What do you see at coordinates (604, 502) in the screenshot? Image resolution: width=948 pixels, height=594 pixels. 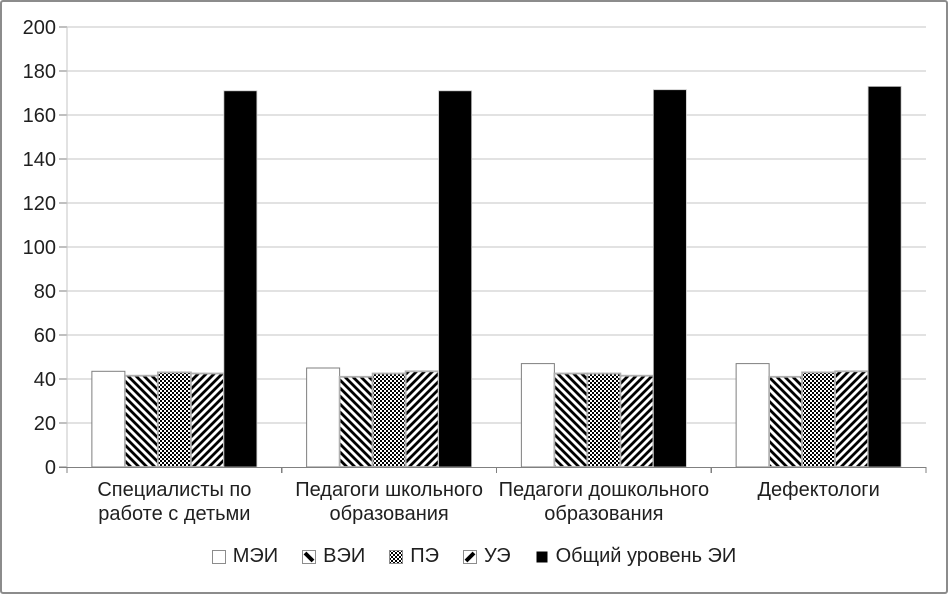 I see `x-axis-category-label: Педагоги дошкольного образования` at bounding box center [604, 502].